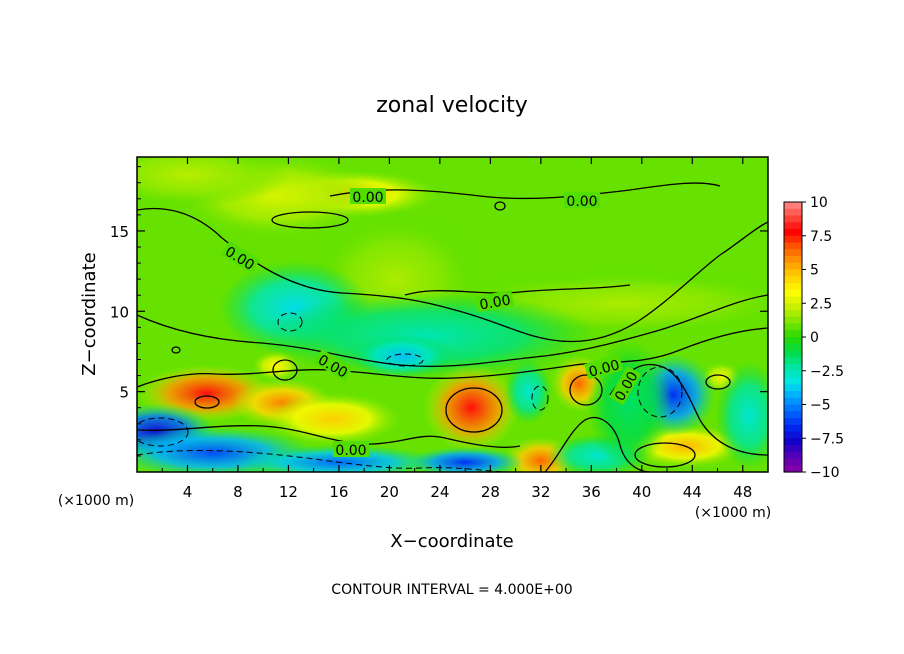  What do you see at coordinates (540, 492) in the screenshot?
I see `x-tick-label: 32` at bounding box center [540, 492].